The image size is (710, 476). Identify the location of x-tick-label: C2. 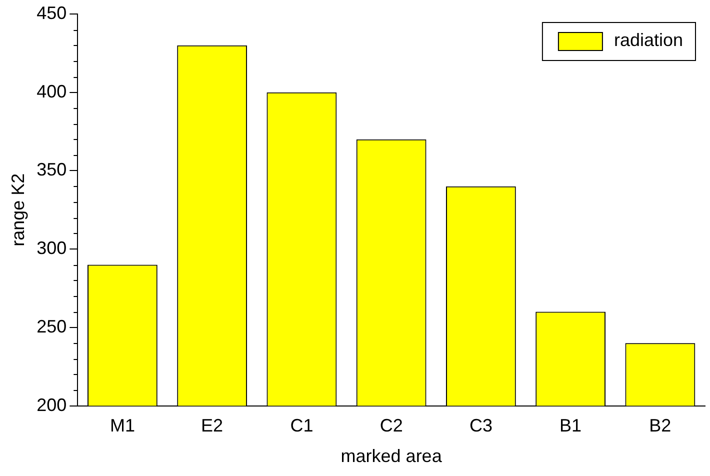
(391, 426).